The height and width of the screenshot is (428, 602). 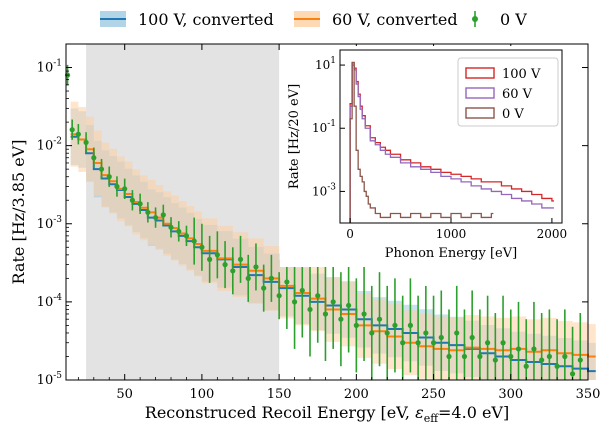 What do you see at coordinates (49, 145) in the screenshot?
I see `y-tick-label: 10⁻²` at bounding box center [49, 145].